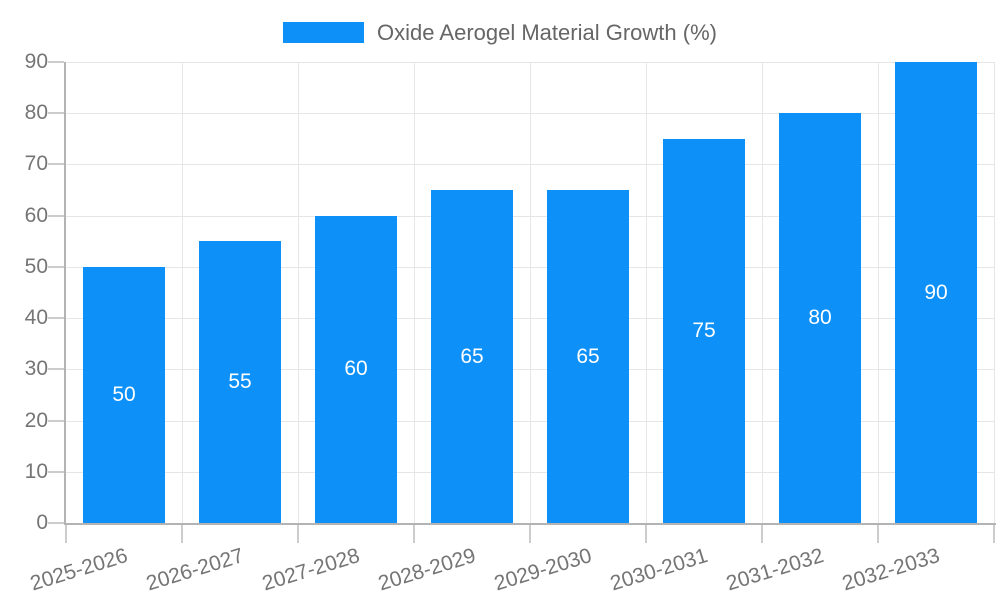 This screenshot has width=1000, height=600. What do you see at coordinates (547, 32) in the screenshot?
I see `legend-label: Oxide Aerogel Material Growth (%)` at bounding box center [547, 32].